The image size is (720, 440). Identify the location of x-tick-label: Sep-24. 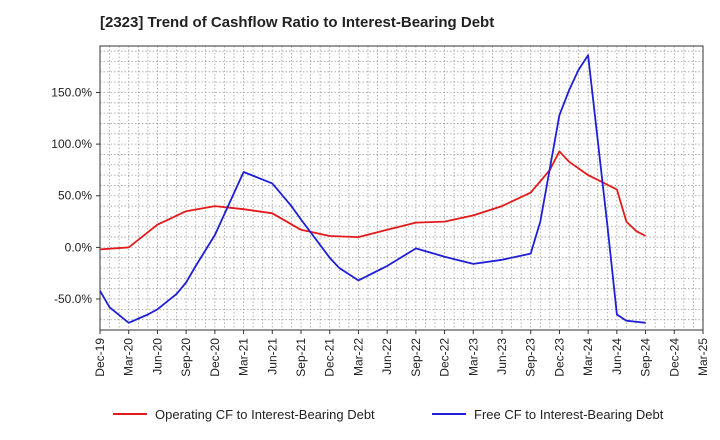
(646, 357).